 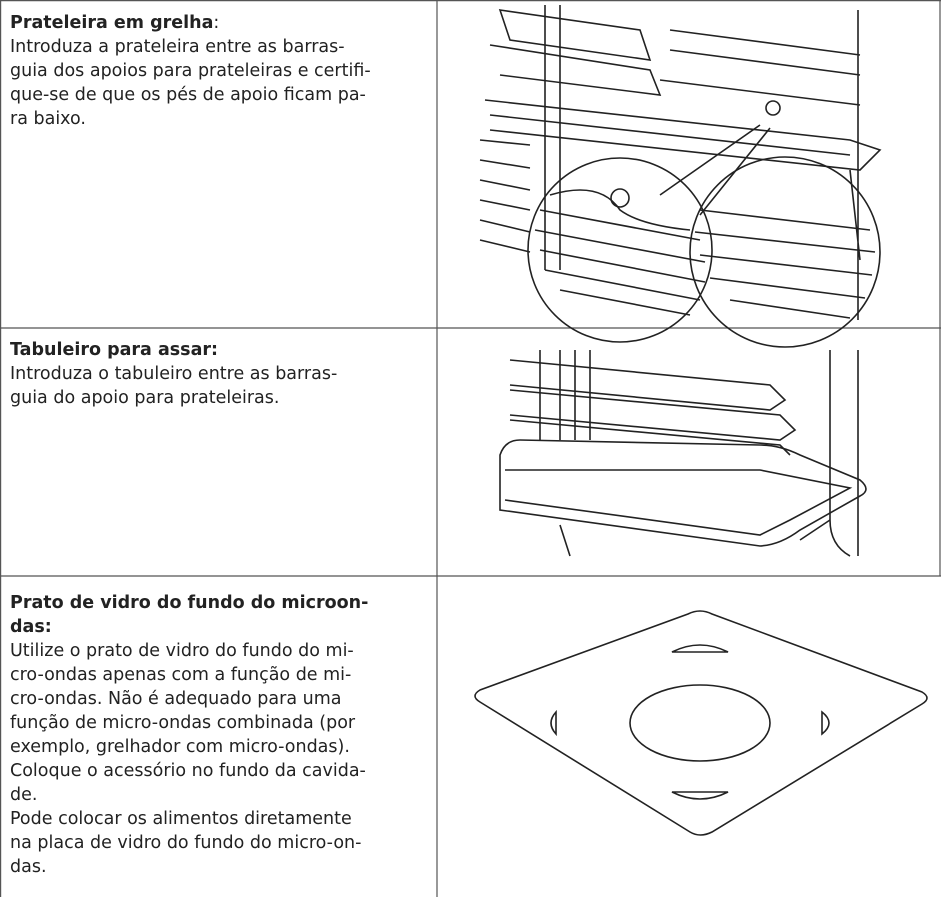 What do you see at coordinates (114, 350) in the screenshot?
I see `row-title: Tabuleiro para assar:` at bounding box center [114, 350].